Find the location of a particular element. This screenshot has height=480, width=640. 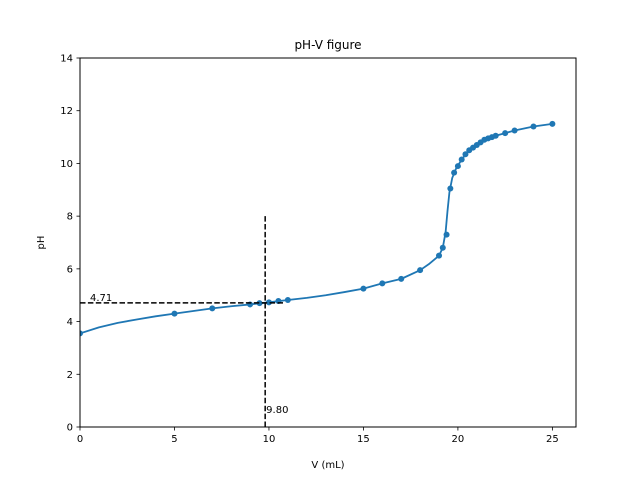

y-tick-label: 6 is located at coordinates (70, 269).